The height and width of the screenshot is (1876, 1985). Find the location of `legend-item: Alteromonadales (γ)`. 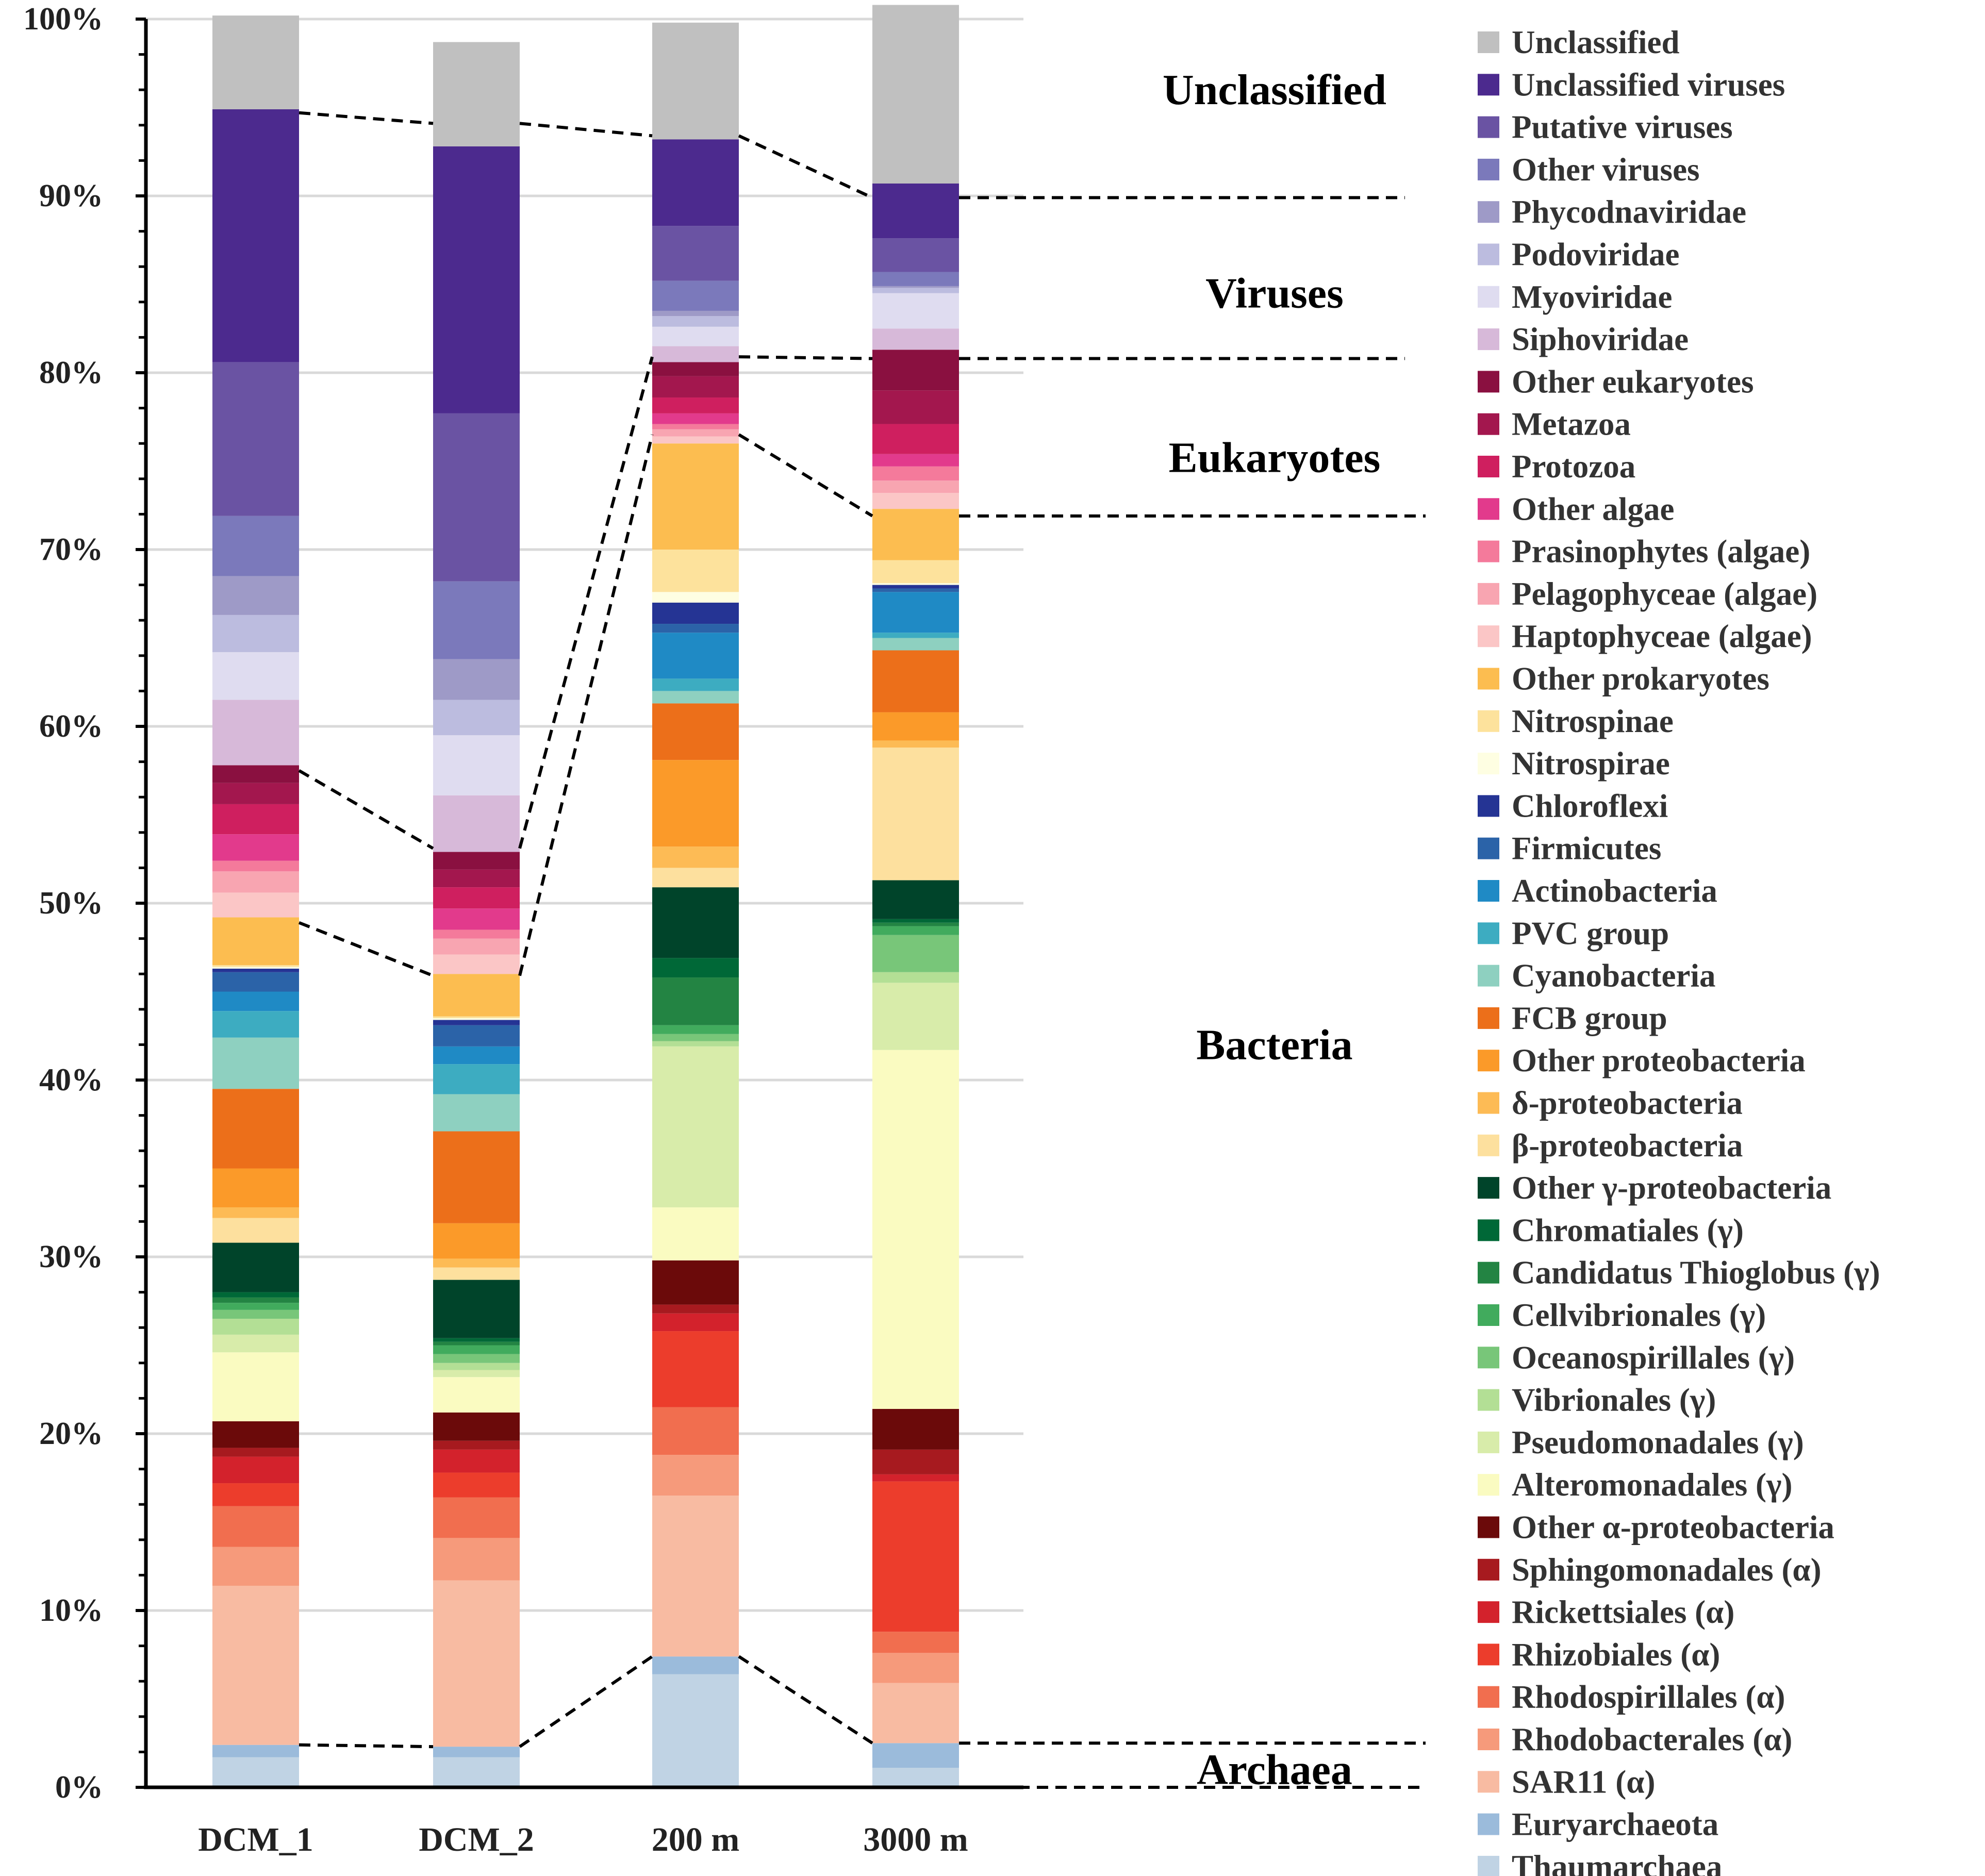

legend-item: Alteromonadales (γ) is located at coordinates (1635, 1485).